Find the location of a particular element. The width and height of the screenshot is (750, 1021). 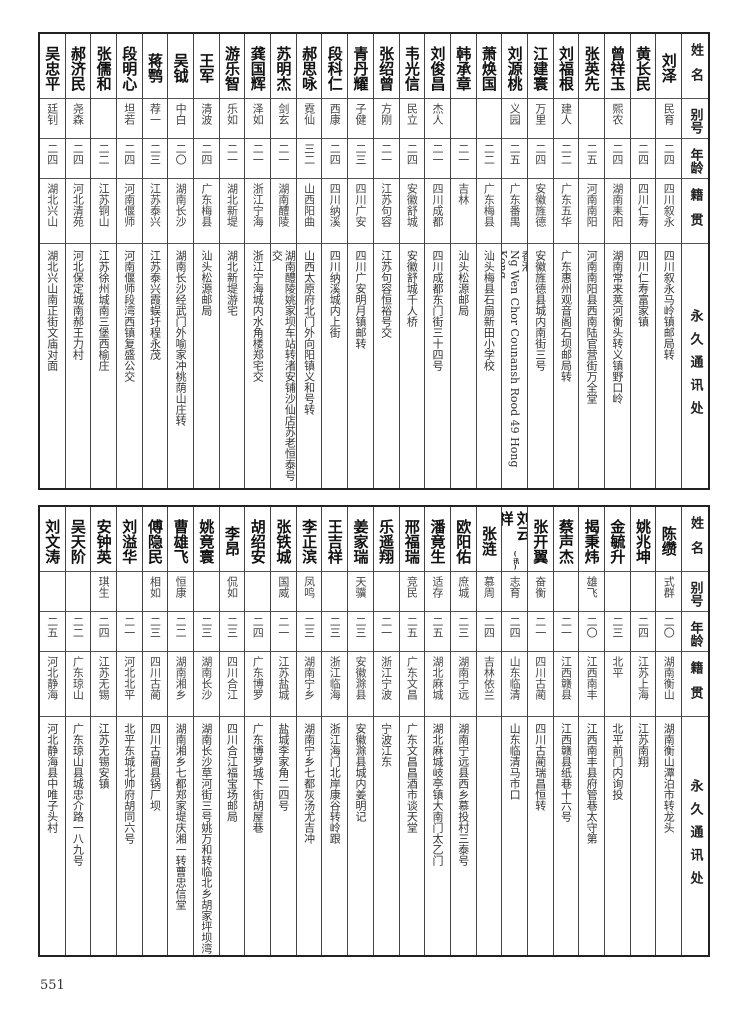

name-text: 李正滨 is located at coordinates (309, 541).